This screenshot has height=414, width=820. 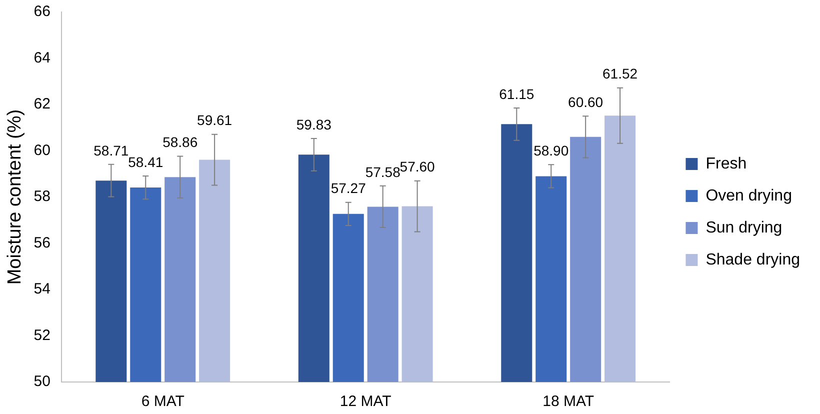 I want to click on data-label: 60.60, so click(x=586, y=102).